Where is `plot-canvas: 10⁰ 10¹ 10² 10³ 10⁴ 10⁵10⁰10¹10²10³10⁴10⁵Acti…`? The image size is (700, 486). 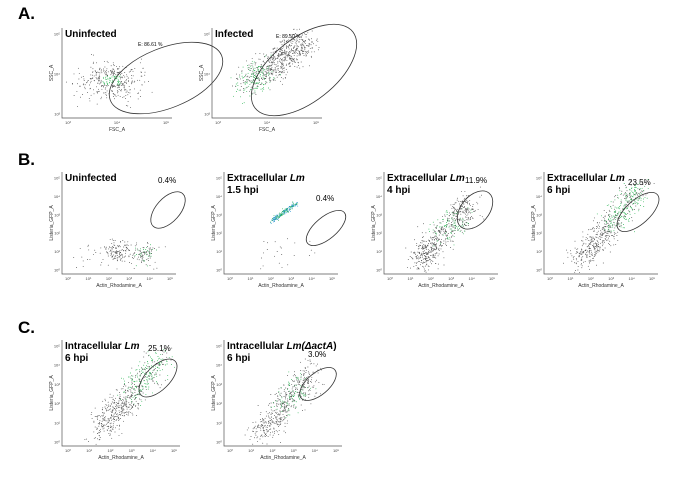
plot-canvas: 10⁰ 10¹ 10² 10³ 10⁴ 10⁵10⁰10¹10²10³10⁴10⁵Acti… is located at coordinates (117, 230).